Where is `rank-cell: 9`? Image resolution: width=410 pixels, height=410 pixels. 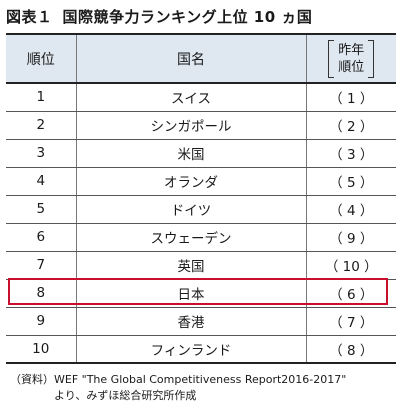 rank-cell: 9 is located at coordinates (41, 321).